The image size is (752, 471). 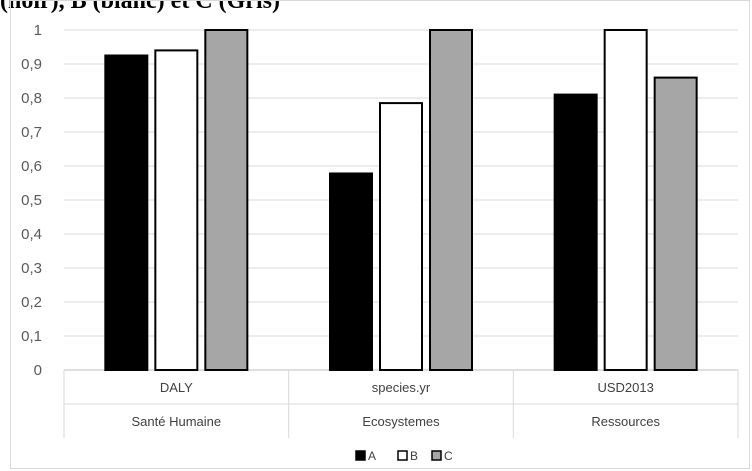 What do you see at coordinates (360, 455) in the screenshot?
I see `legend-swatch-a` at bounding box center [360, 455].